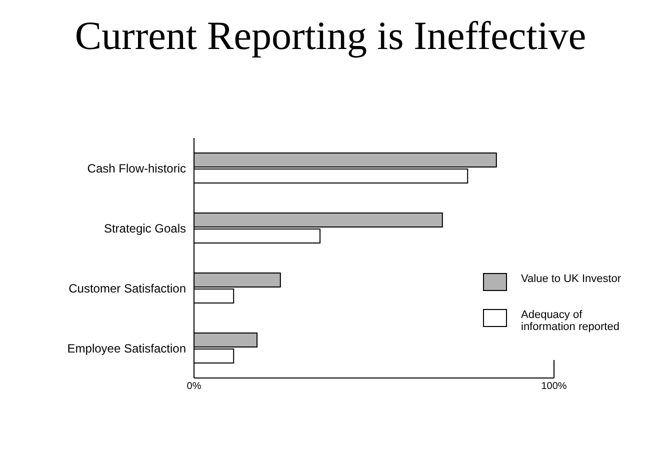 The width and height of the screenshot is (661, 457). Describe the element at coordinates (331, 36) in the screenshot. I see `chart-title: Current Reporting is Ineffective` at that location.